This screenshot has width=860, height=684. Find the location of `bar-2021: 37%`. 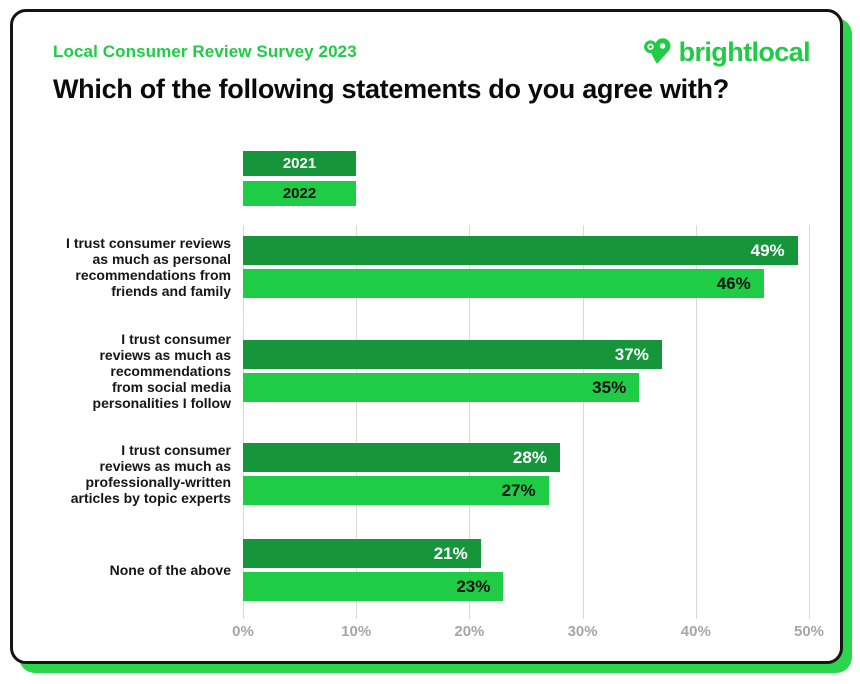

bar-2021: 37% is located at coordinates (452, 354).